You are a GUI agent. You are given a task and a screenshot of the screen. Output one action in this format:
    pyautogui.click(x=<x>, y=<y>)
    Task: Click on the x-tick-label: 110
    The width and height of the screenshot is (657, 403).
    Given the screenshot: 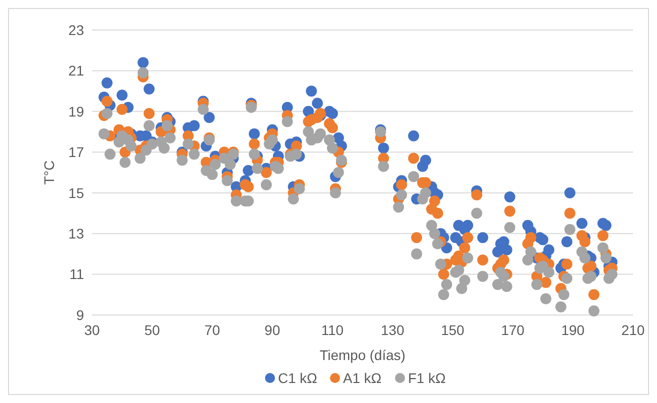 What is the action you would take?
    pyautogui.click(x=332, y=330)
    